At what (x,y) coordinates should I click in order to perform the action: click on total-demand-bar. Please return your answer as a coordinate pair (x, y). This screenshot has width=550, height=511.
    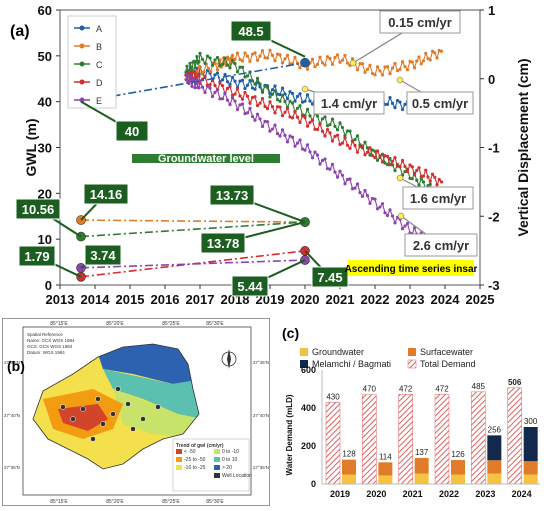
    Looking at the image, I should click on (514, 436).